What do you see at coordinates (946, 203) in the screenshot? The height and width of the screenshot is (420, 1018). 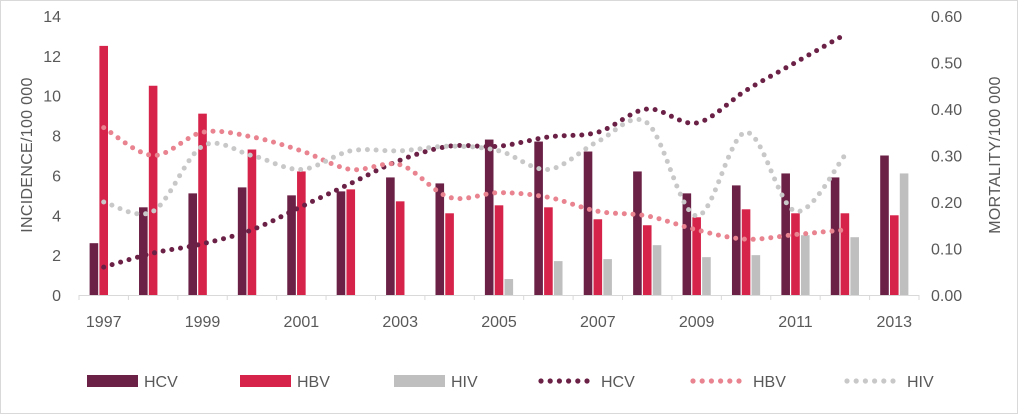 I see `y2-tick-label: 0.20` at bounding box center [946, 203].